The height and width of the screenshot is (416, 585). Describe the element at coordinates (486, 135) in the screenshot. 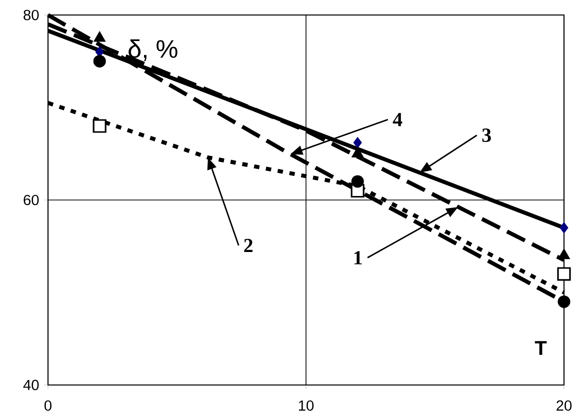

I see `annotation: 3` at that location.